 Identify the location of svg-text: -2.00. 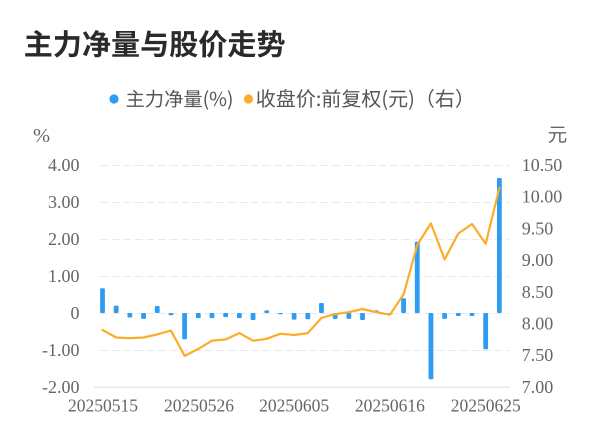
(61, 387).